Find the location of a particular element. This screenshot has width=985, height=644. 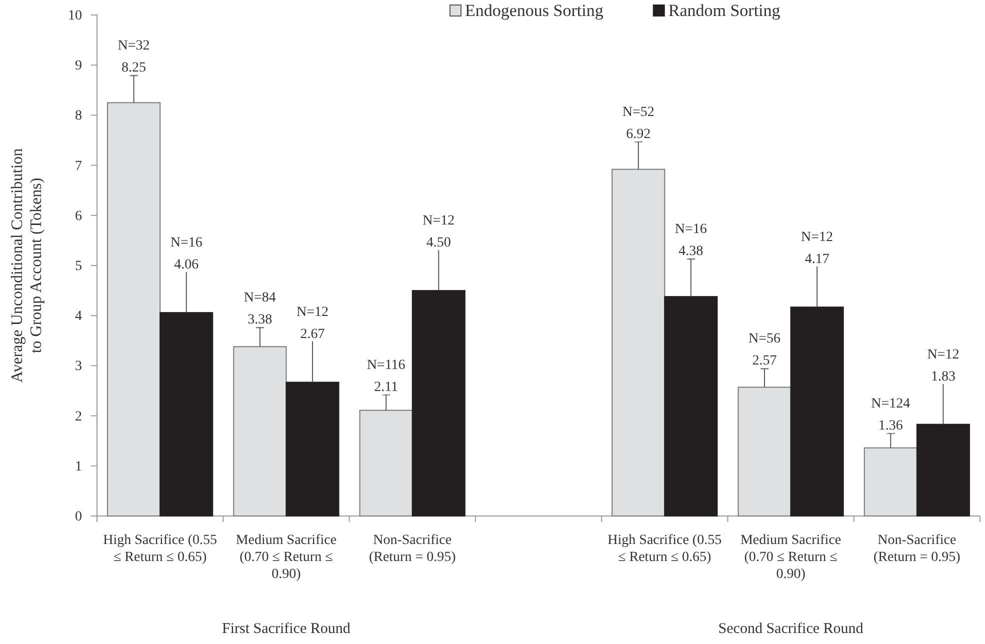

data-label: N=16 4.06 is located at coordinates (186, 254).